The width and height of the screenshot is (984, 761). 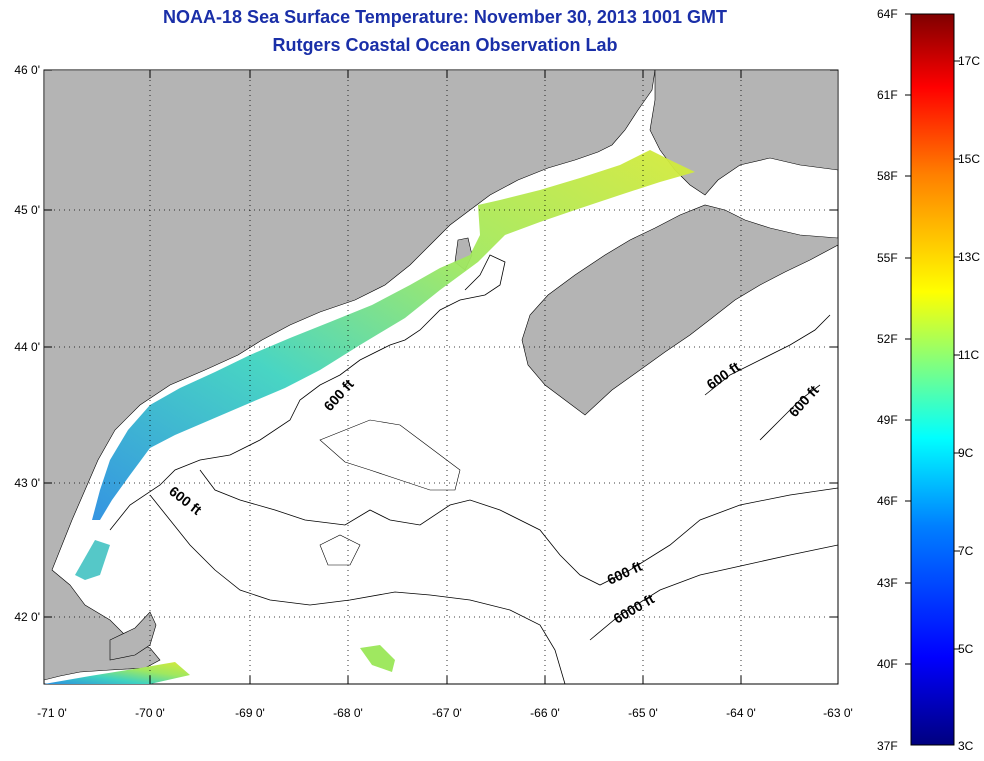 I want to click on cb-f-43: 43F, so click(x=887, y=583).